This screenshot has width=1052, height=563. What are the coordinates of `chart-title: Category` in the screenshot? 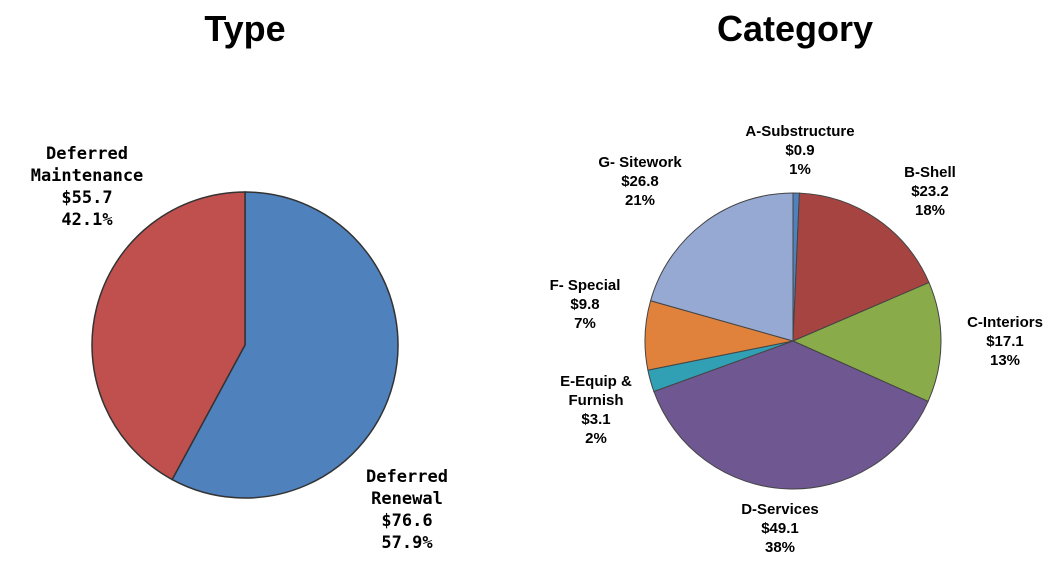 It's located at (795, 28).